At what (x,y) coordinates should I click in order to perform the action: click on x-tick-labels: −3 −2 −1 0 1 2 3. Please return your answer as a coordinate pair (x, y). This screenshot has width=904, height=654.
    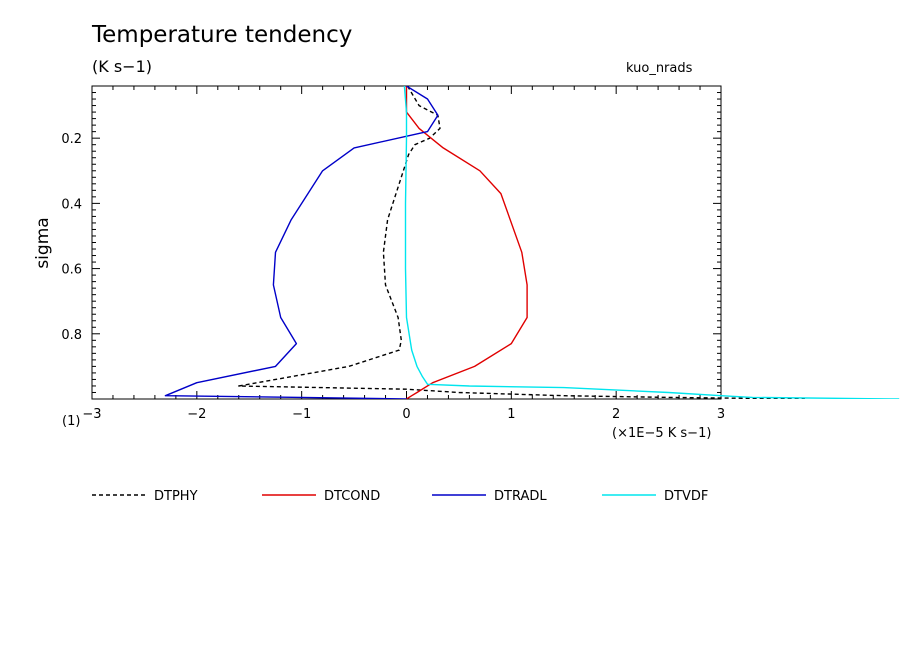
    Looking at the image, I should click on (403, 414).